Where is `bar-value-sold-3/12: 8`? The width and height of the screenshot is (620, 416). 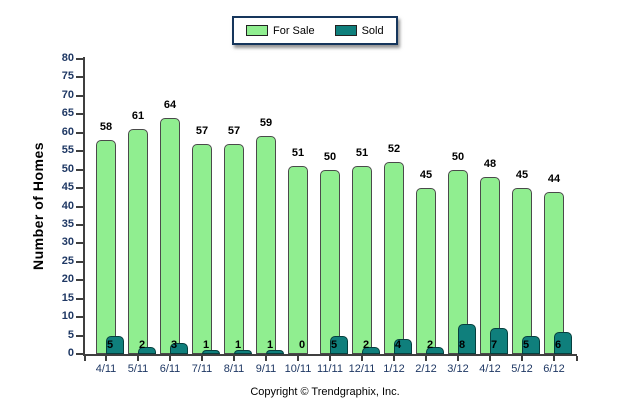
bar-value-sold-3/12: 8 is located at coordinates (462, 345).